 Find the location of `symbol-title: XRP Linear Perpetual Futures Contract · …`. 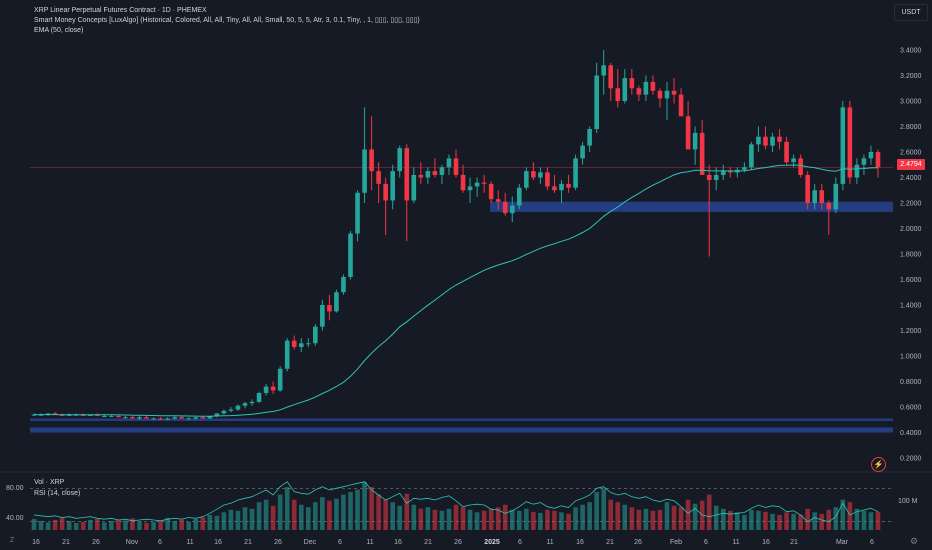

symbol-title: XRP Linear Perpetual Futures Contract · … is located at coordinates (120, 10).